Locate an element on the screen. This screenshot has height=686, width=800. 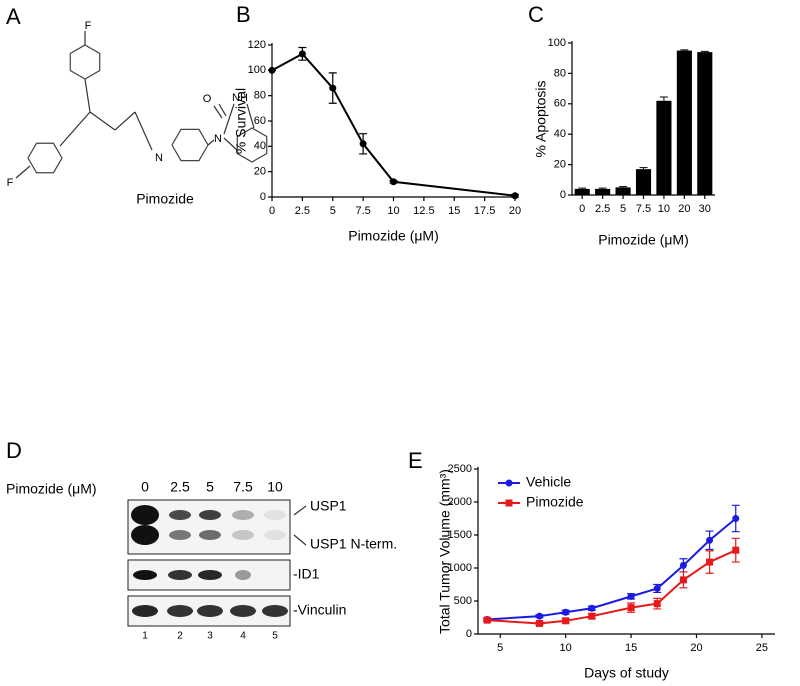
legend-label: Vehicle is located at coordinates (548, 482).